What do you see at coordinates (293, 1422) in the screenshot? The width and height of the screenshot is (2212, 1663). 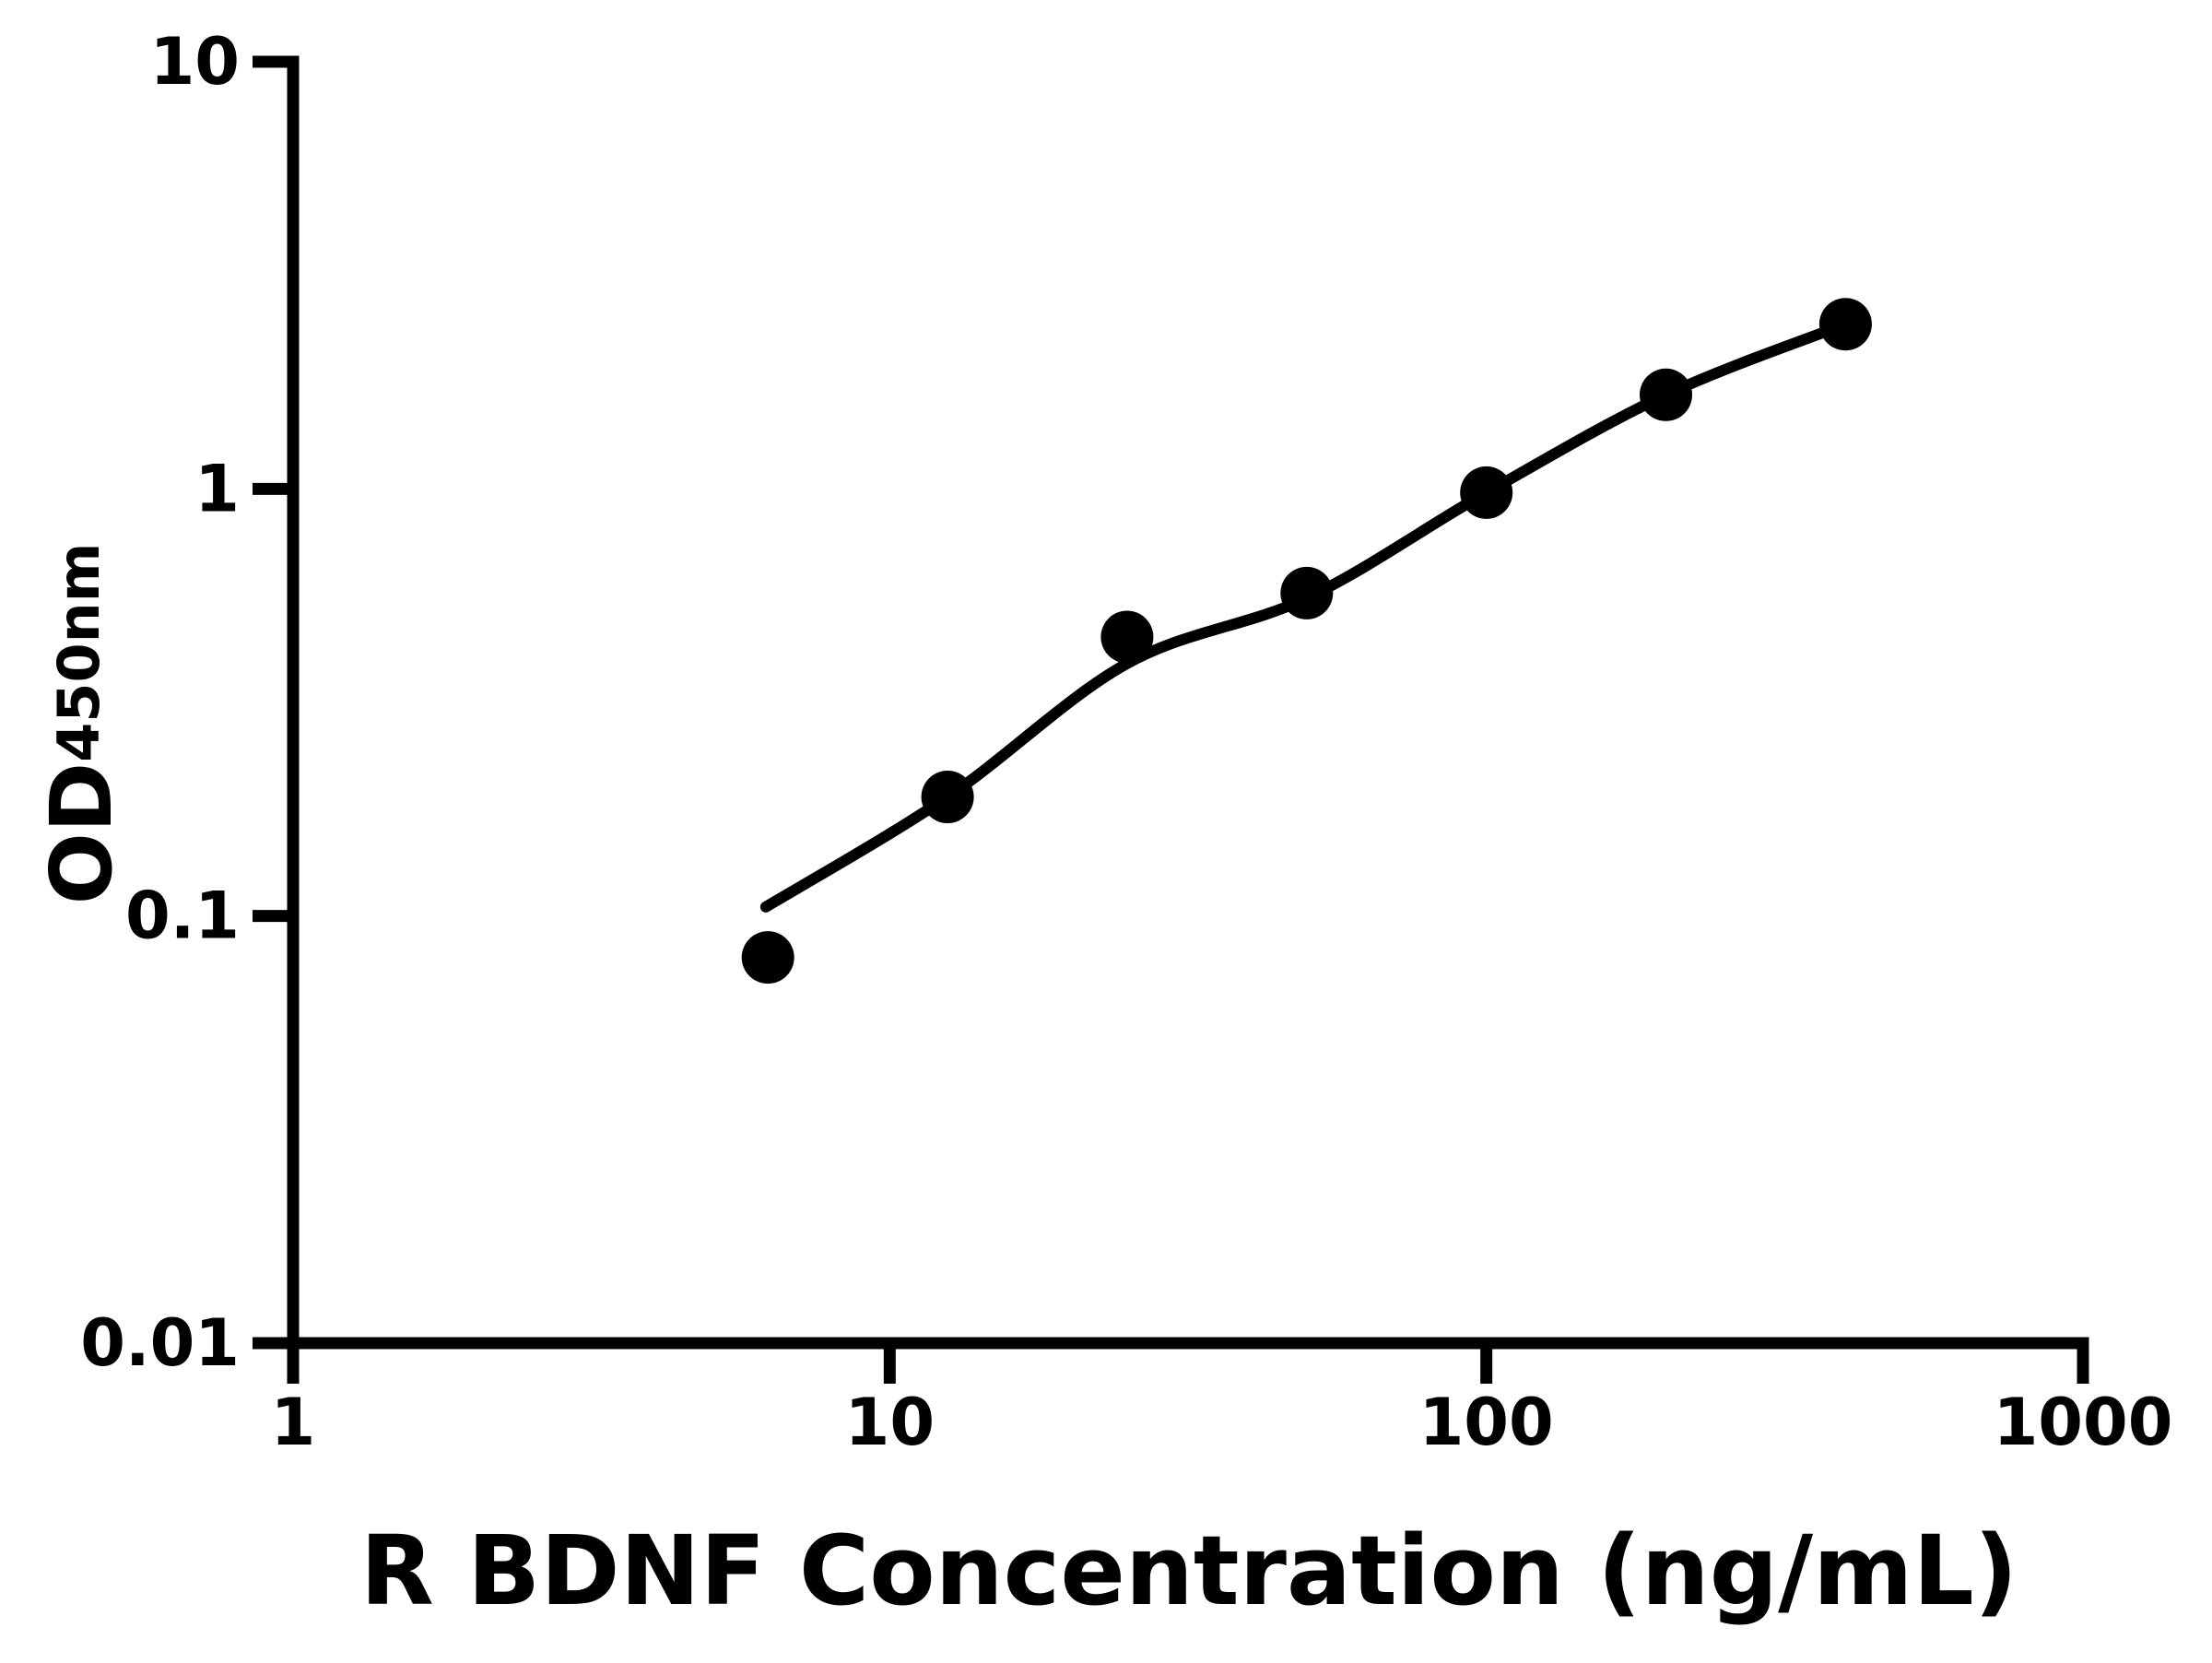 I see `x-tick-label-1: 1` at bounding box center [293, 1422].